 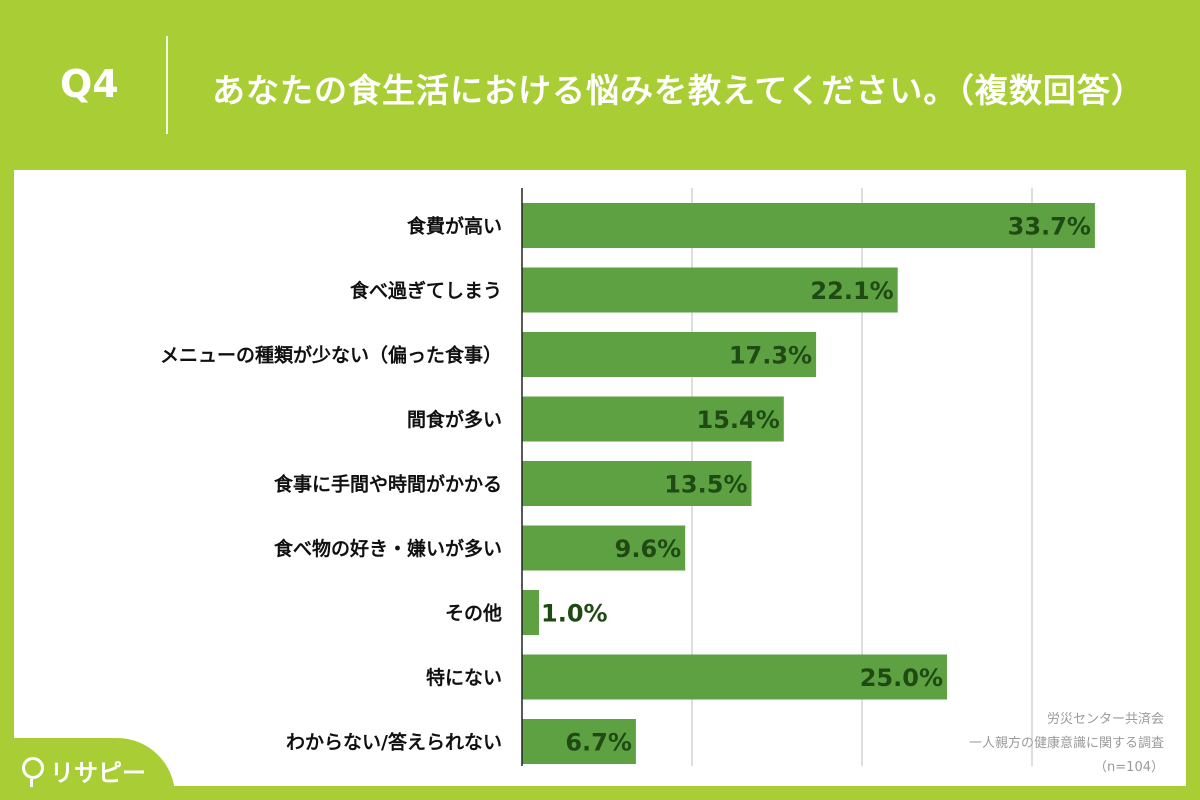 What do you see at coordinates (574, 614) in the screenshot?
I see `value-label: 1.0%` at bounding box center [574, 614].